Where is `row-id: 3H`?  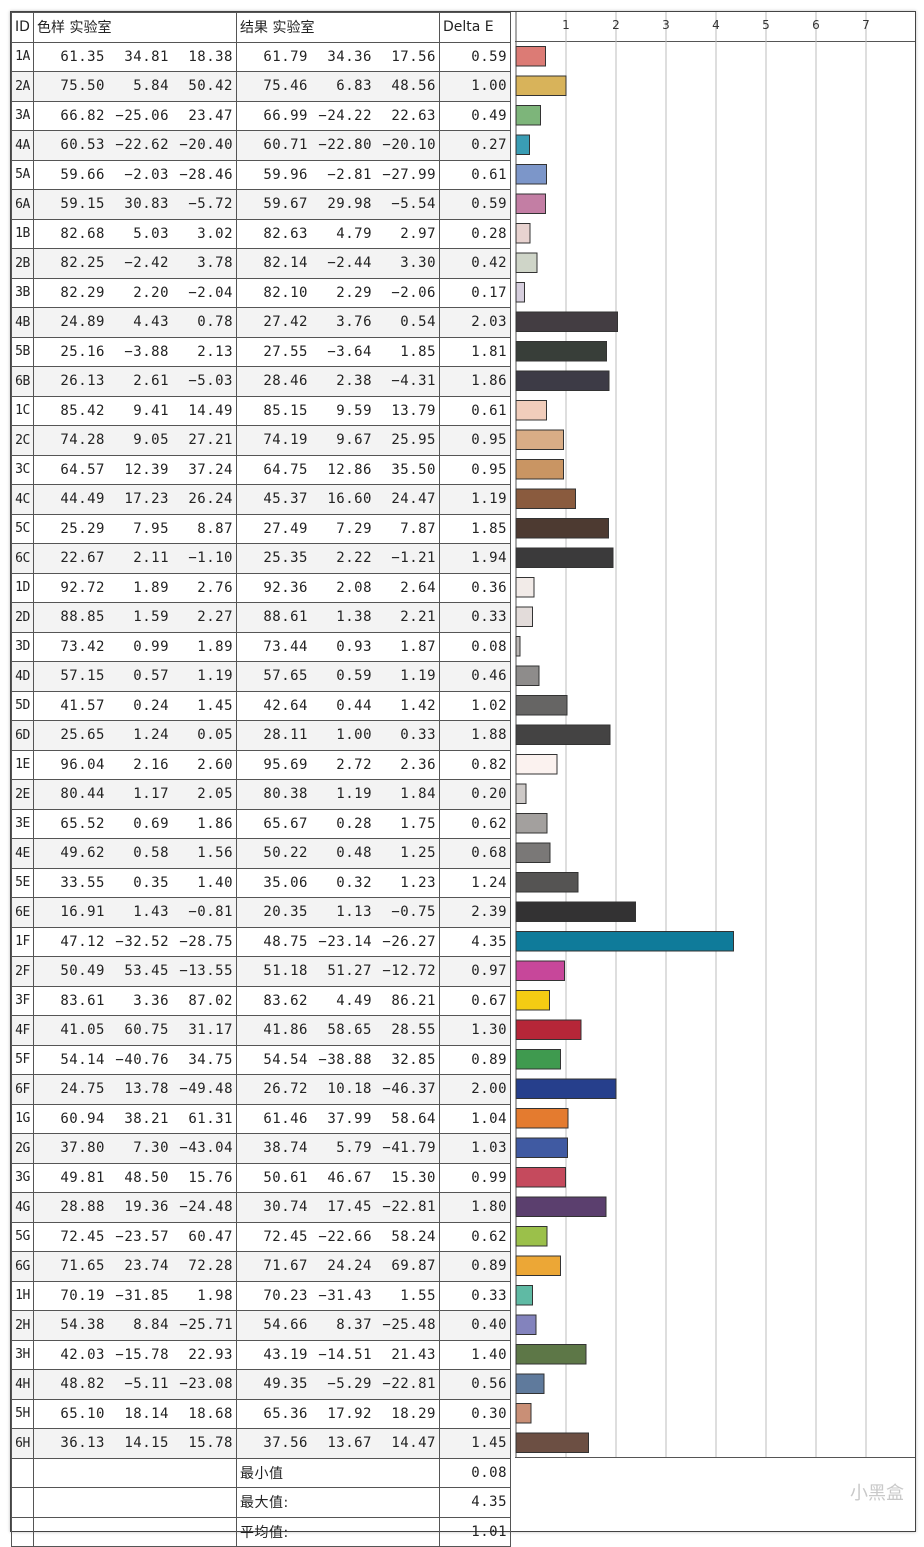
row-id: 3H is located at coordinates (22, 1354).